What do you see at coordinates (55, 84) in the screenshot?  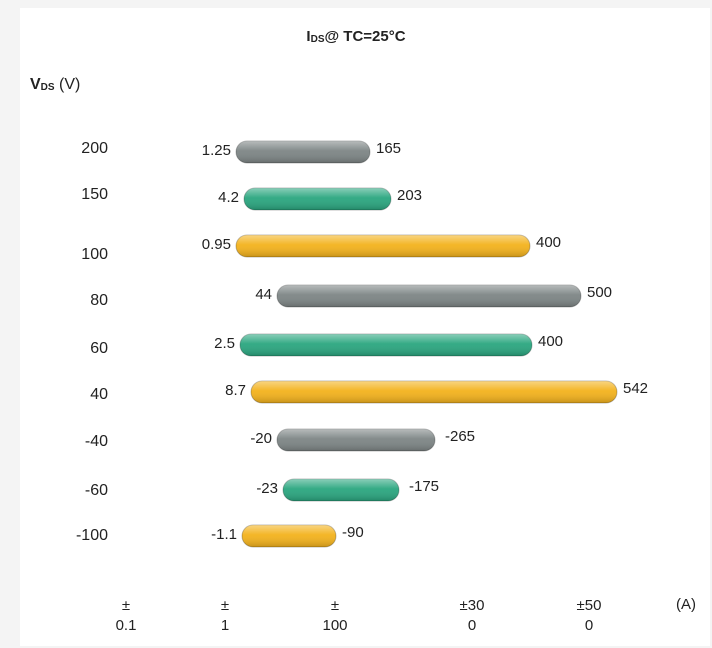 I see `y-axis-label: VDS (V)` at bounding box center [55, 84].